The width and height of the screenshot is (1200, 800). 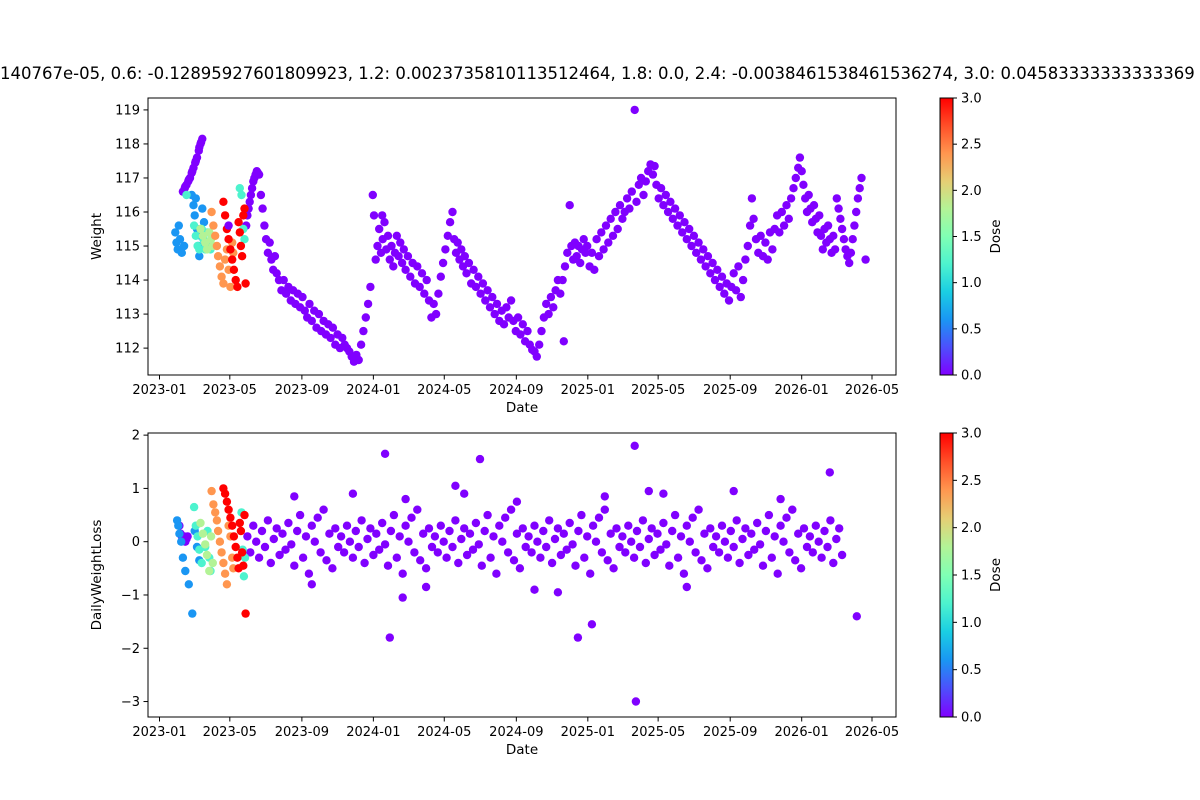 I want to click on y-tick-label: 115, so click(x=127, y=247).